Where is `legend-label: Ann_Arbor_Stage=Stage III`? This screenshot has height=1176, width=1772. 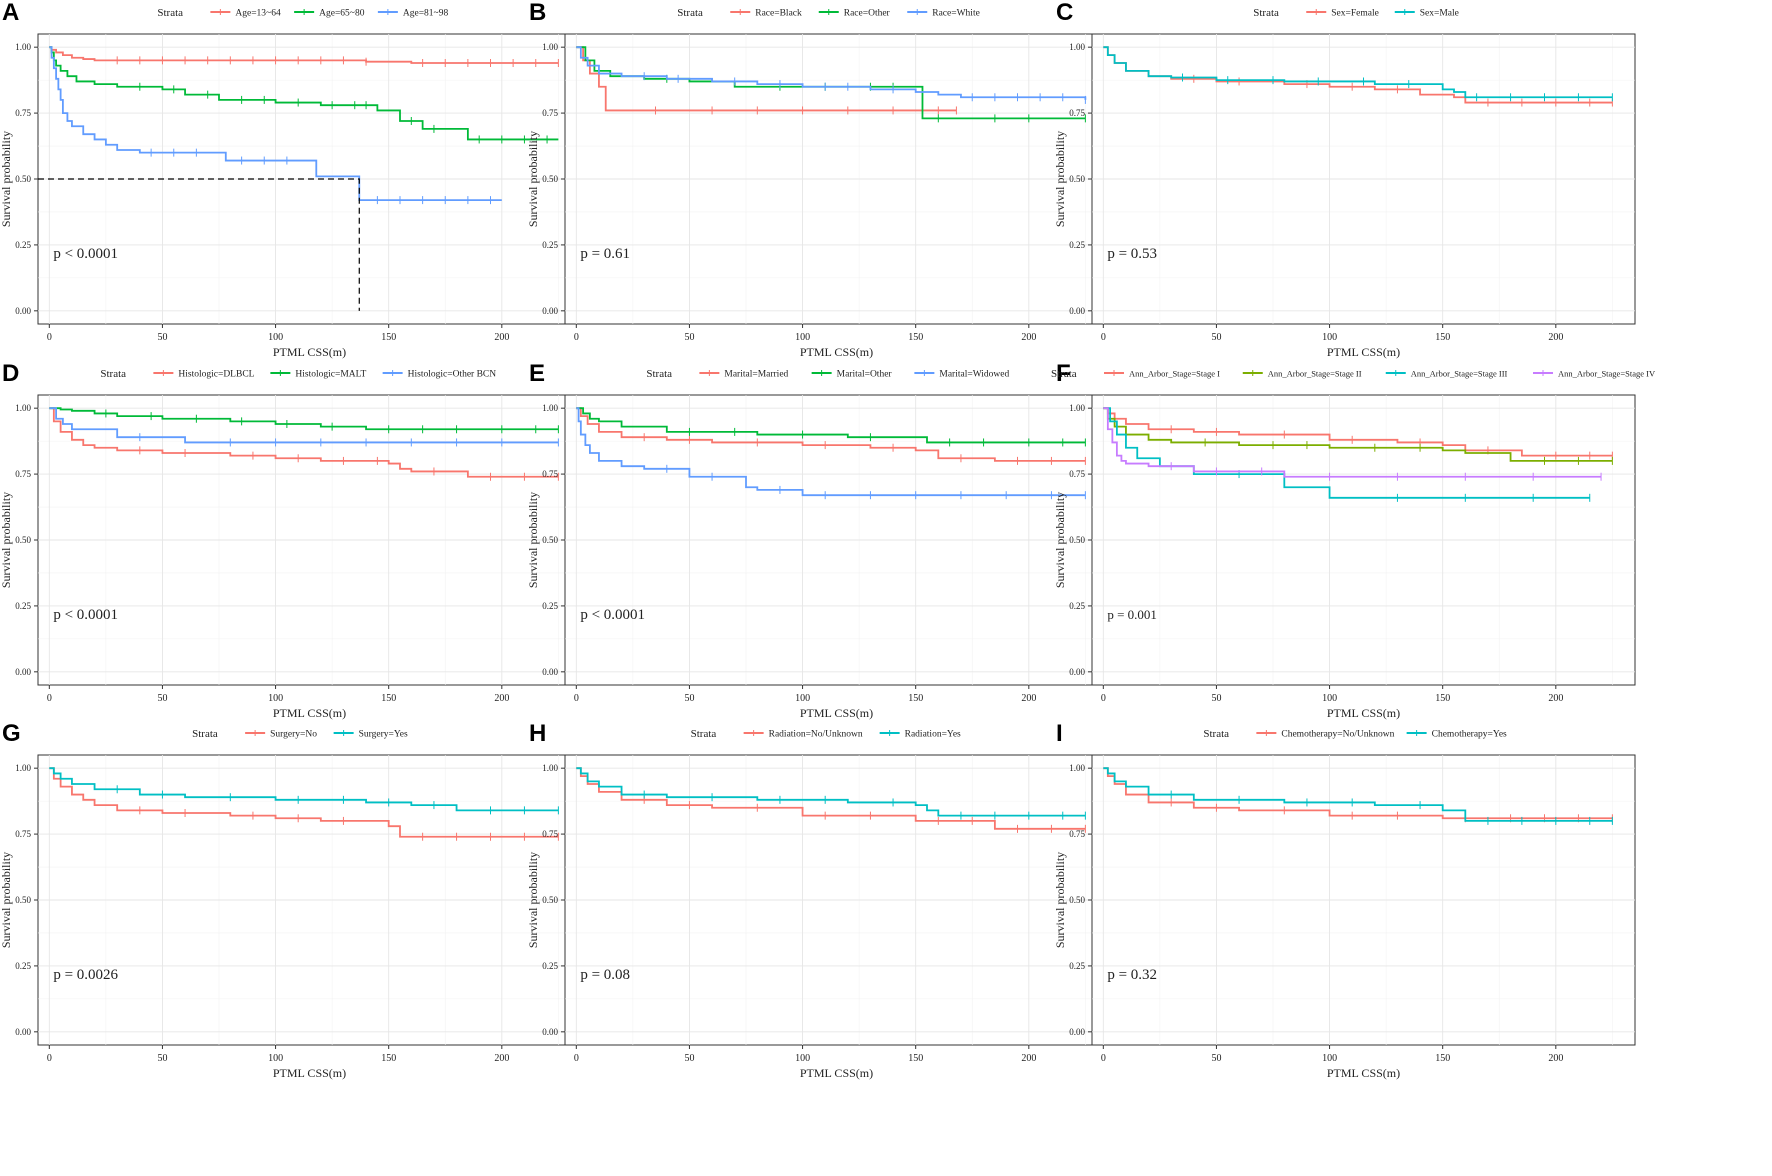
legend-label: Ann_Arbor_Stage=Stage III is located at coordinates (1459, 374).